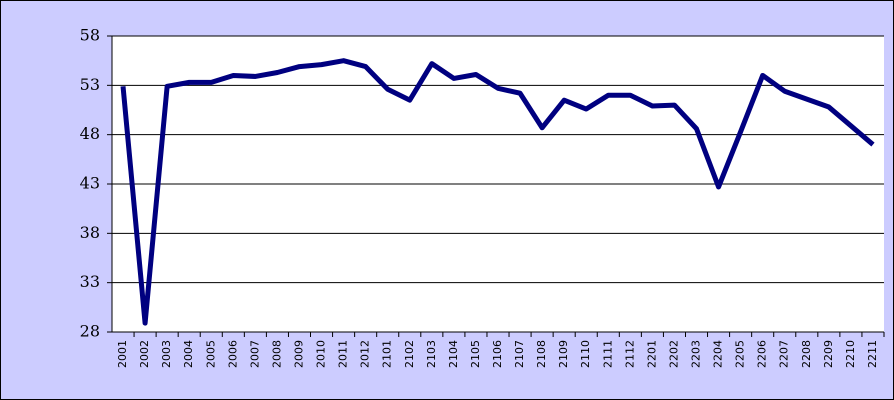 This screenshot has height=400, width=894. Describe the element at coordinates (90, 183) in the screenshot. I see `y-tick-label: 43` at that location.